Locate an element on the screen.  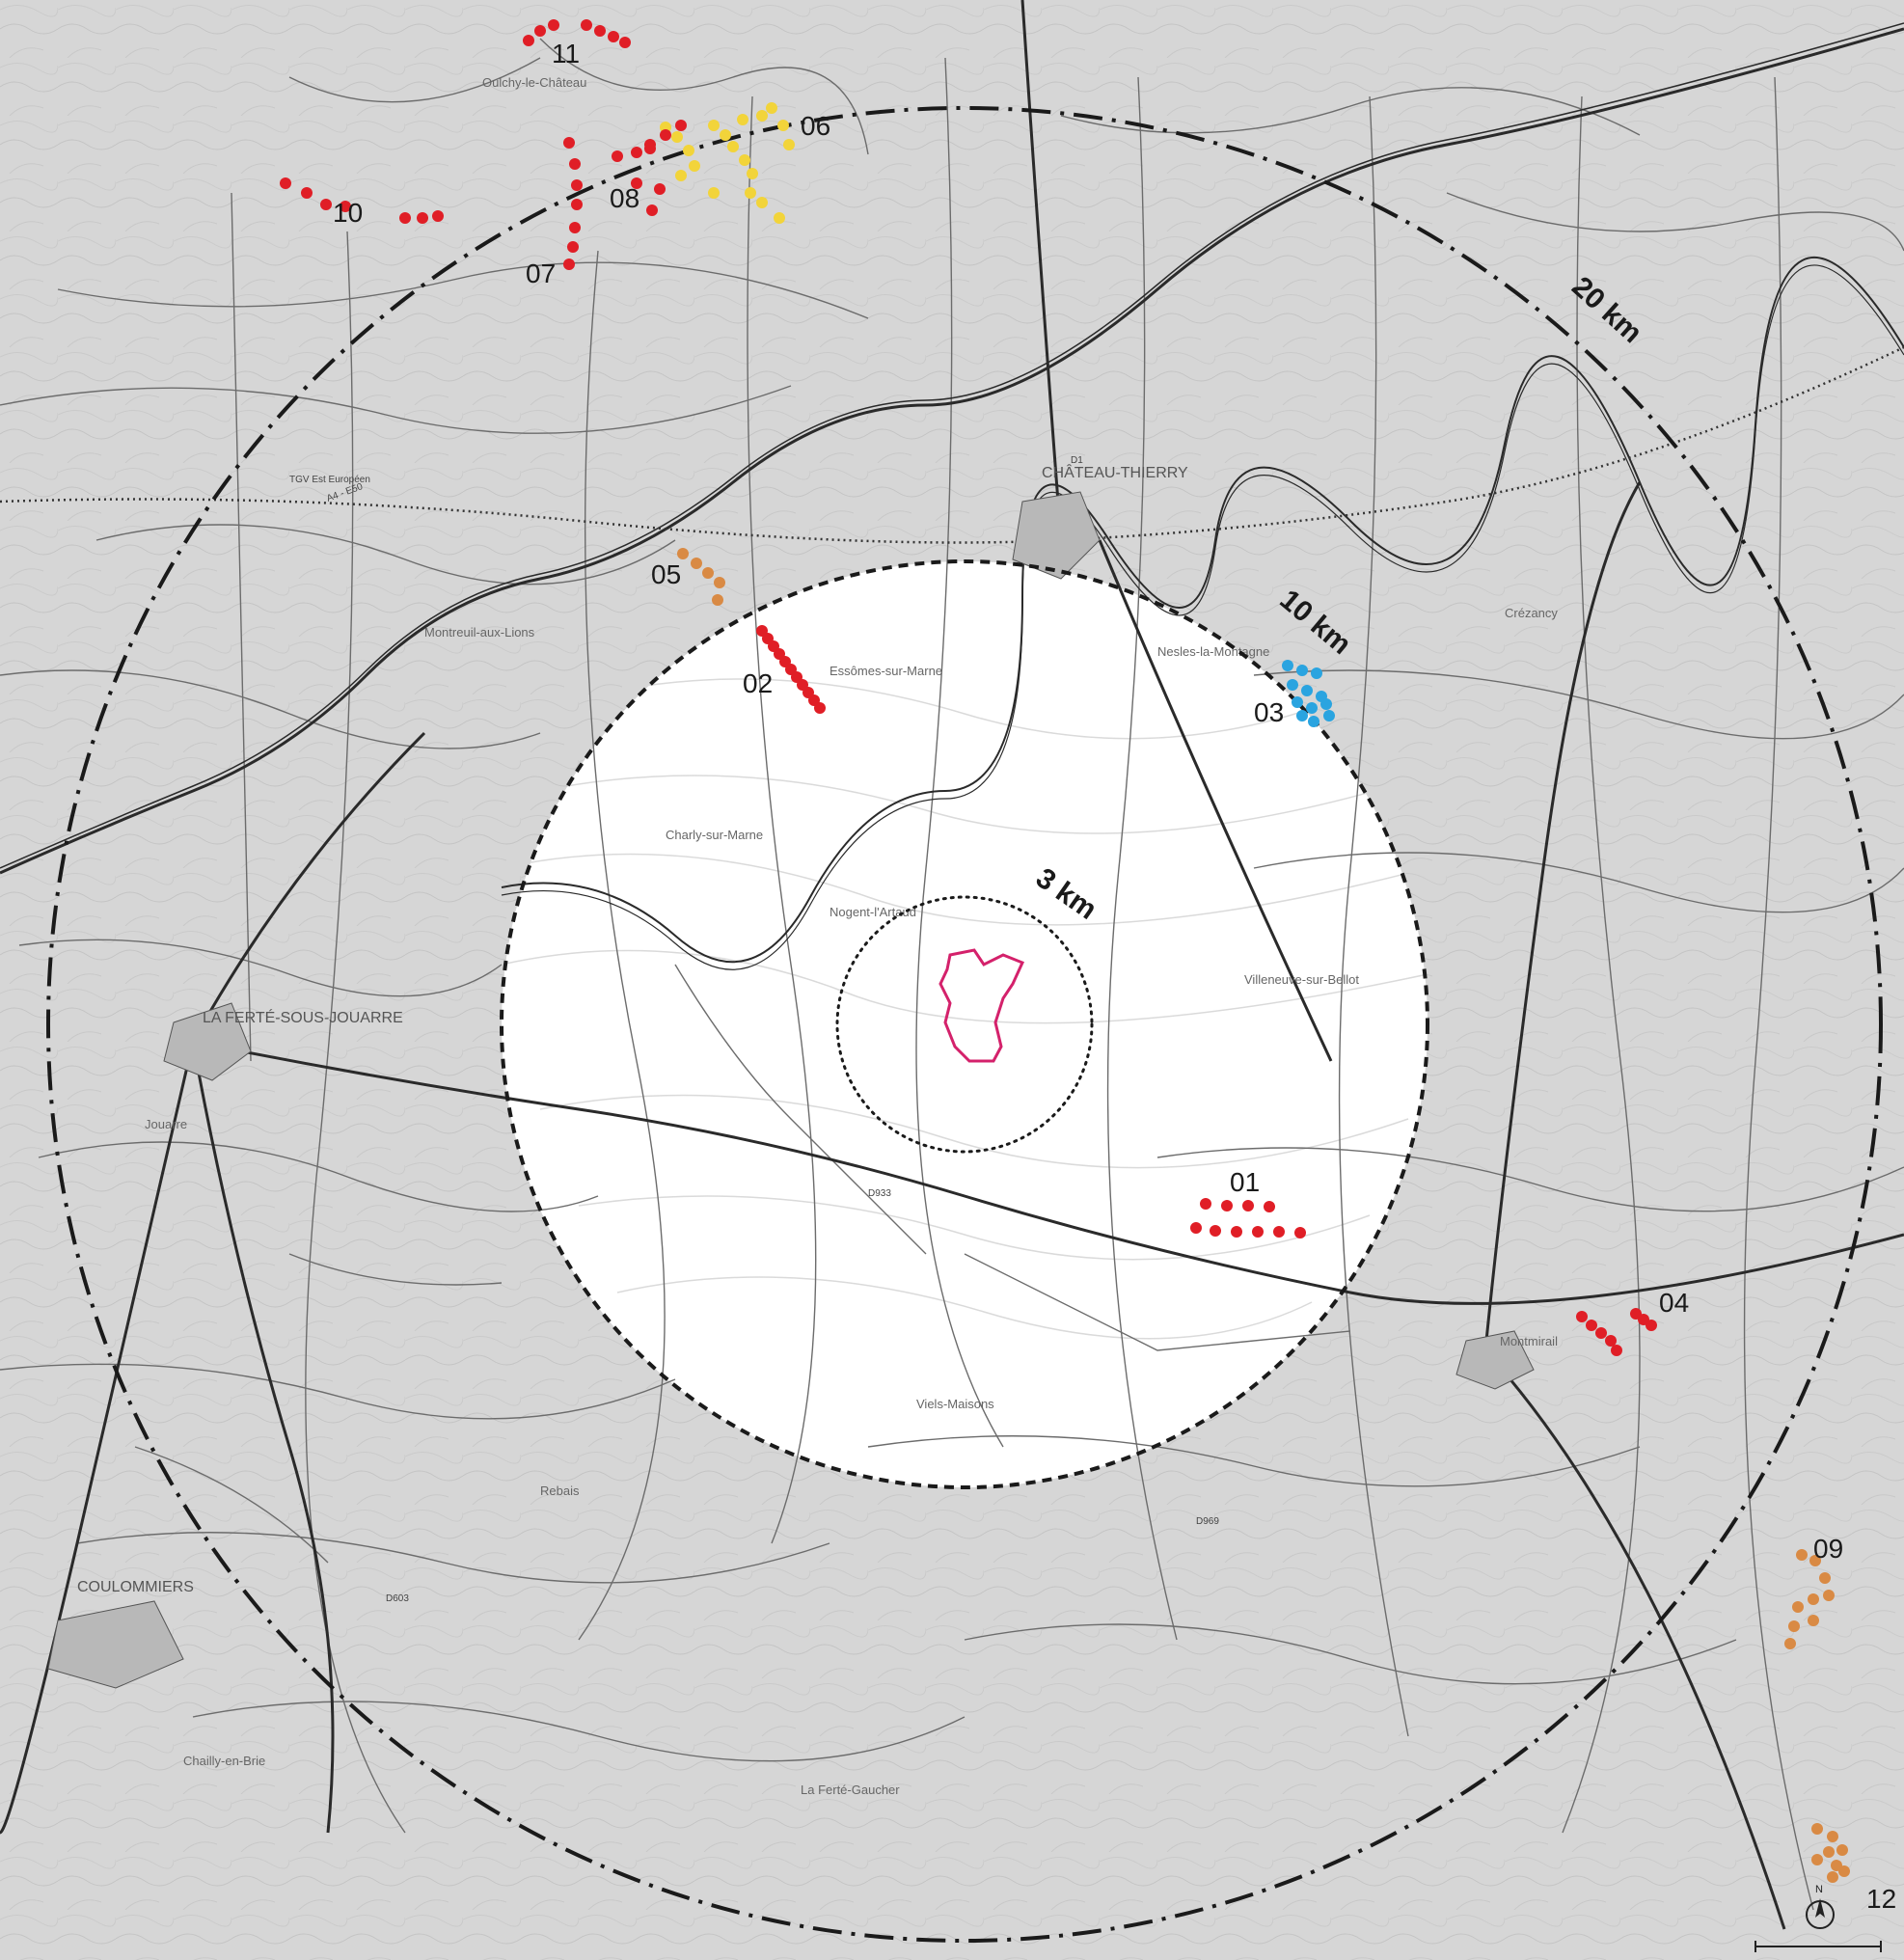
compass-arrow-icon is located at coordinates (1820, 1908).